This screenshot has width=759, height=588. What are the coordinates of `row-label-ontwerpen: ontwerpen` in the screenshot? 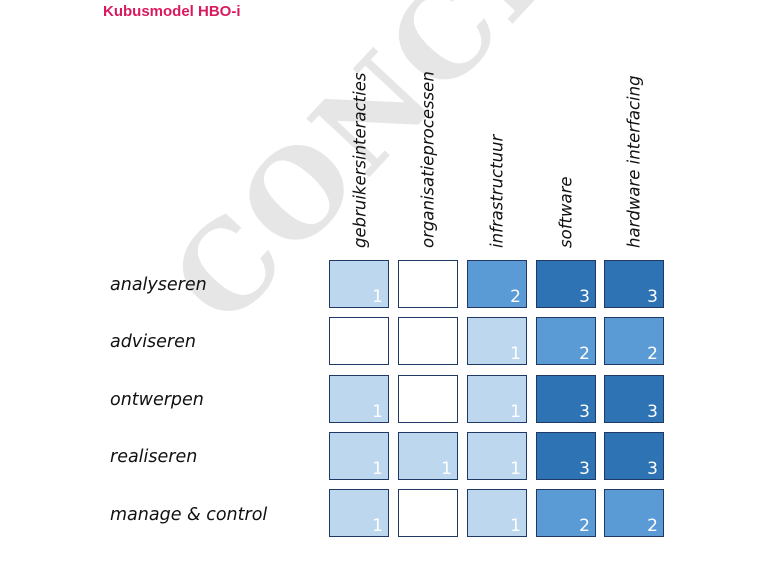 It's located at (157, 400).